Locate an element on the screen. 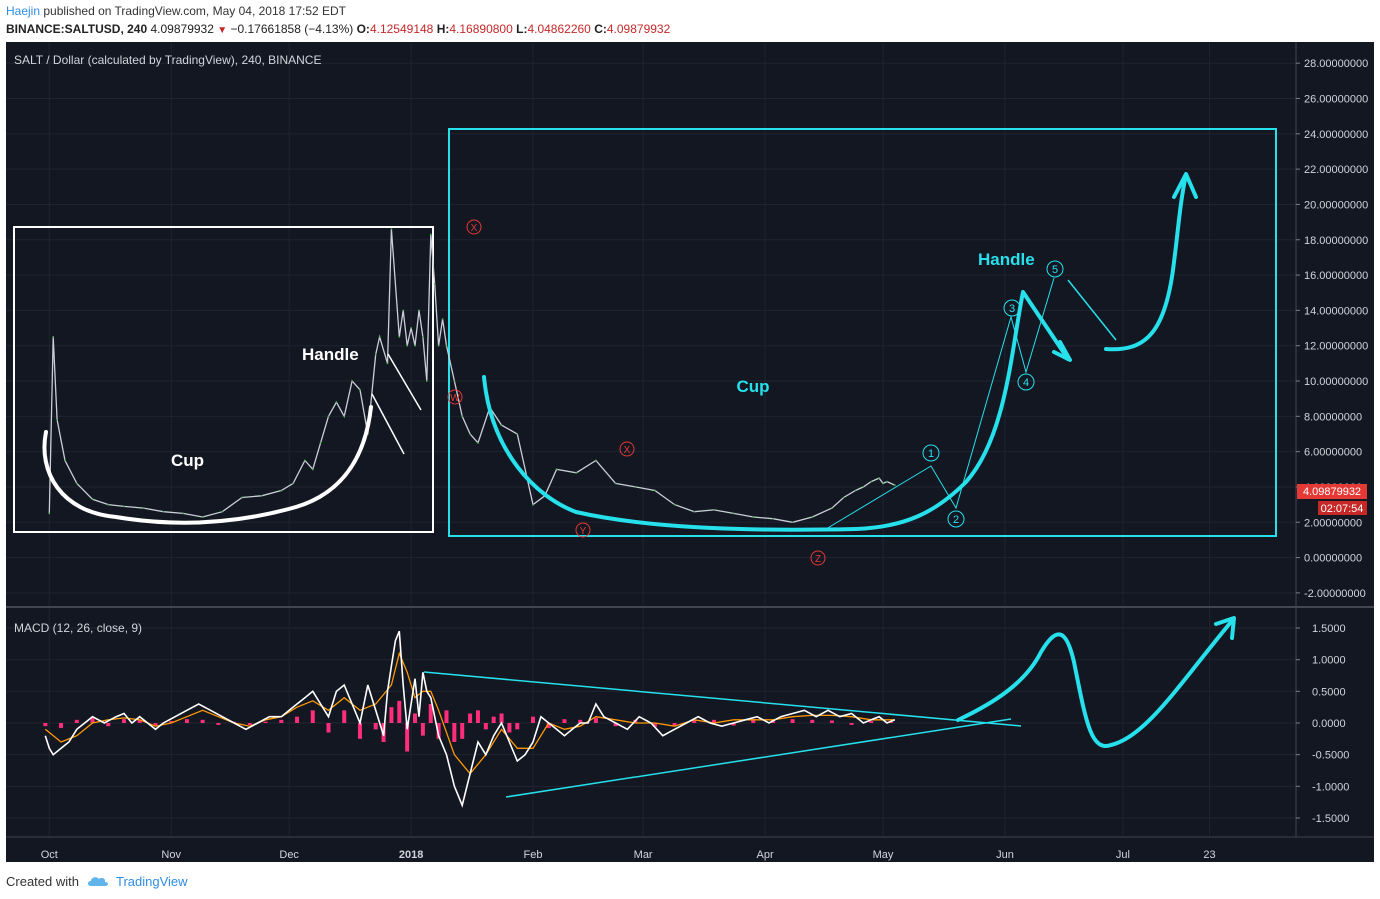 The width and height of the screenshot is (1380, 899). price-tag-value: 4.09879932 is located at coordinates (1332, 492).